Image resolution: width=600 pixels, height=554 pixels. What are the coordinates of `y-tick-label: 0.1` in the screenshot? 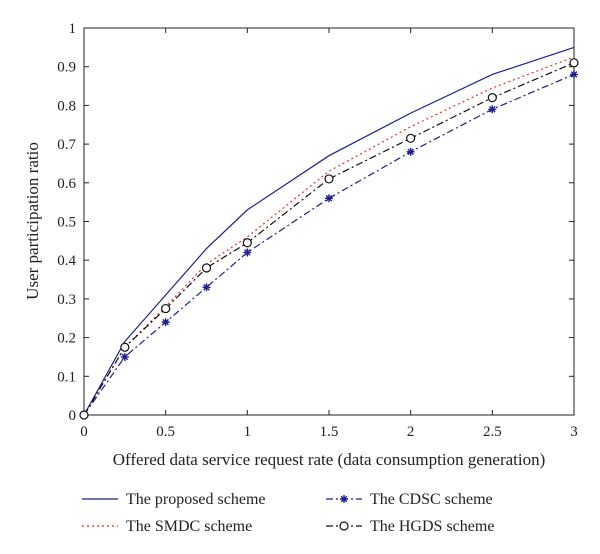 It's located at (66, 377).